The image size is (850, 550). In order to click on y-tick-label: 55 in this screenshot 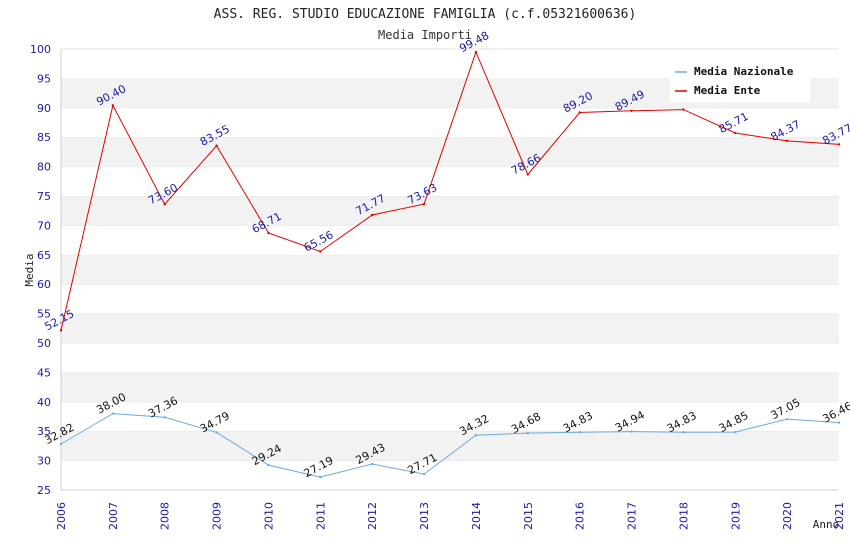, I will do `click(44, 314)`.